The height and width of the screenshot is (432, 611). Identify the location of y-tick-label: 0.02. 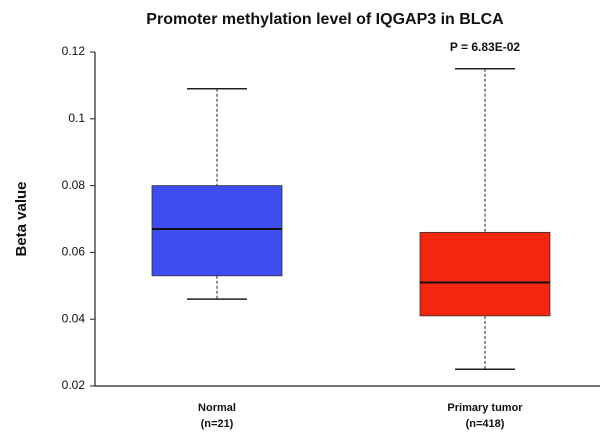
(74, 385).